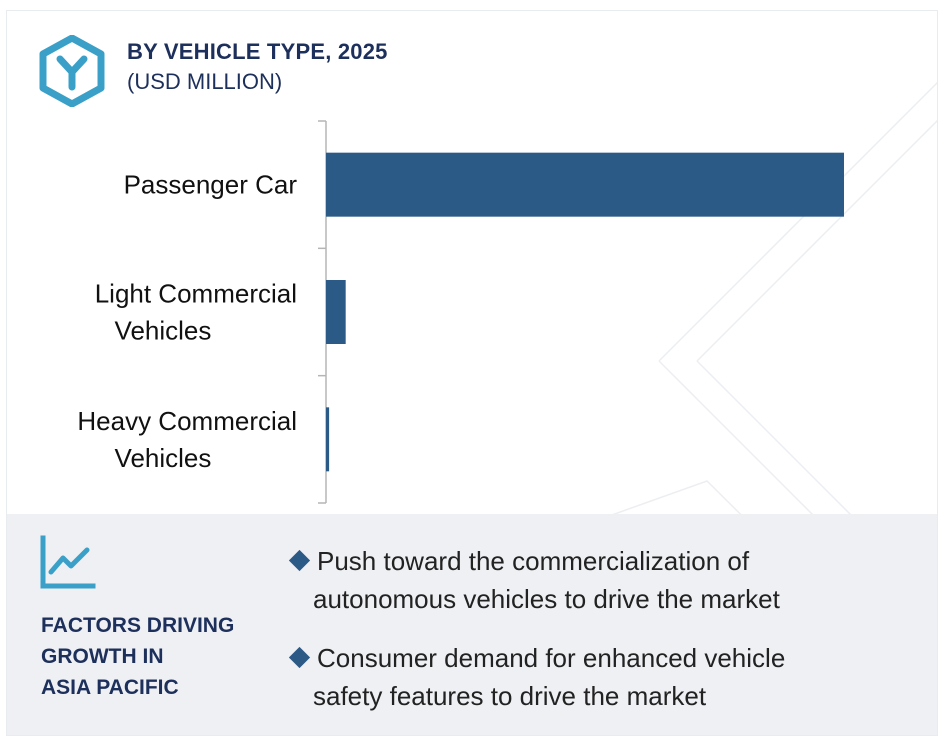 This screenshot has height=742, width=946. I want to click on factor-text-line: Consumer demand for enhanced vehicle, so click(551, 658).